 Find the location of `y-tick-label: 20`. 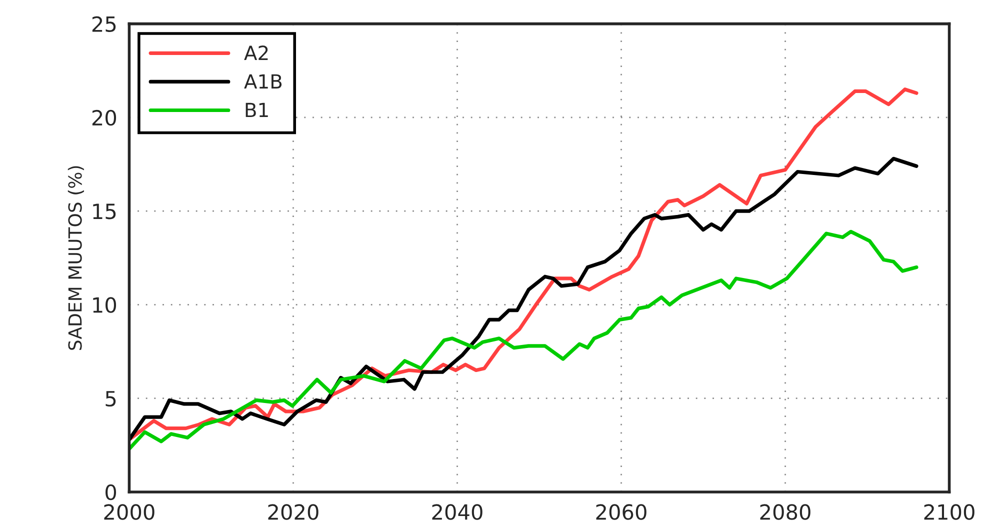

y-tick-label: 20 is located at coordinates (104, 118).